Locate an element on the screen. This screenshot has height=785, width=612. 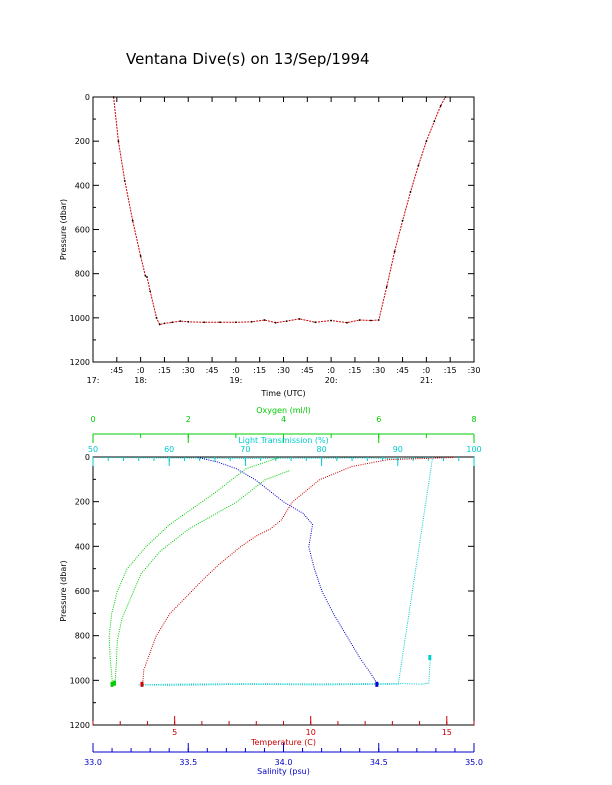
axis-tick-label-transmission: 100 is located at coordinates (473, 449).